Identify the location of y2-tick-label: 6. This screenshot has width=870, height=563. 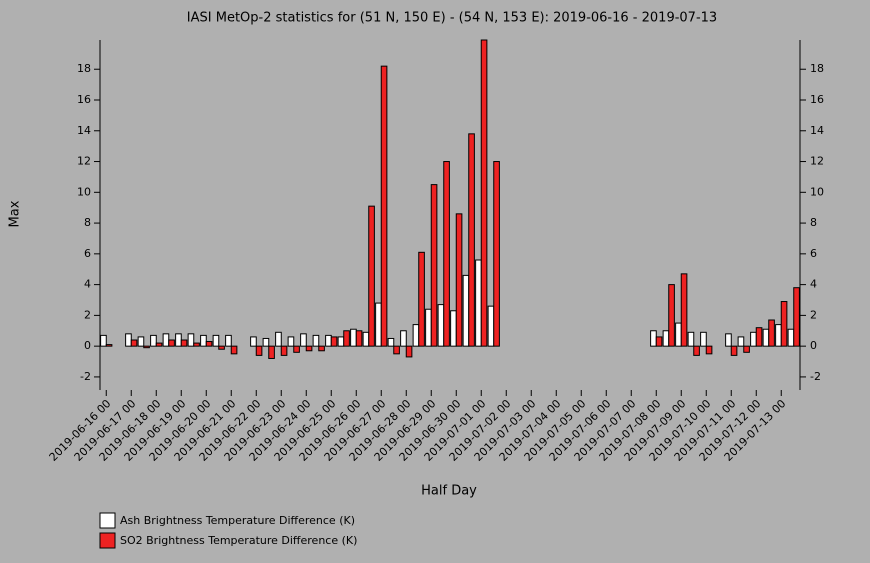
(813, 253).